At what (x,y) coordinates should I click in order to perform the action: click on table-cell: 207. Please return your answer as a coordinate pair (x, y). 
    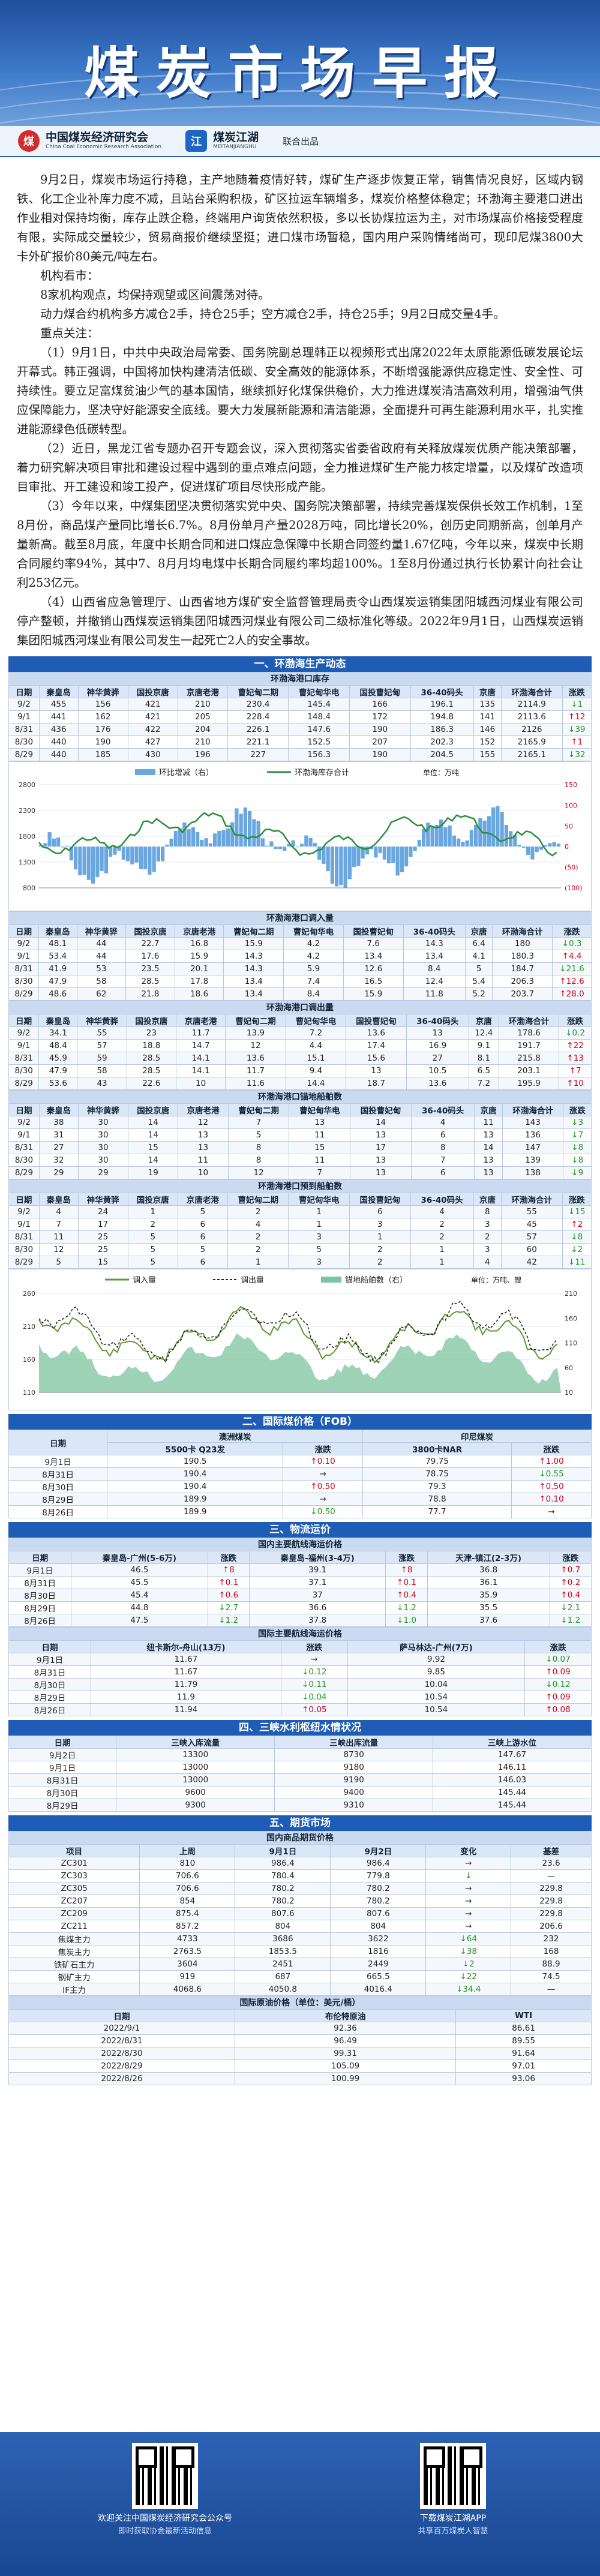
    Looking at the image, I should click on (380, 742).